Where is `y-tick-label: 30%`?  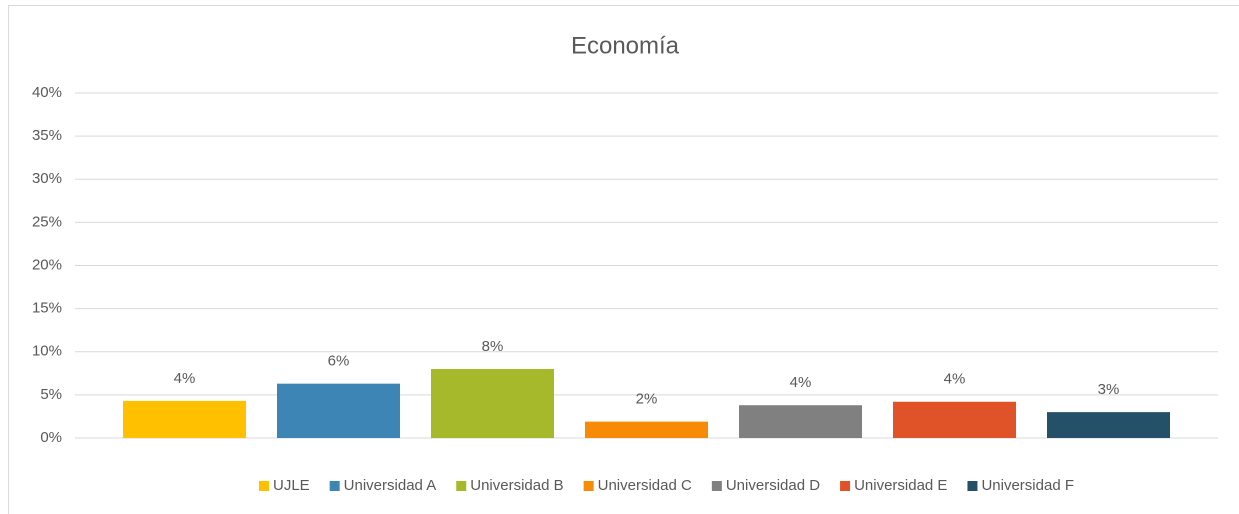 y-tick-label: 30% is located at coordinates (47, 178).